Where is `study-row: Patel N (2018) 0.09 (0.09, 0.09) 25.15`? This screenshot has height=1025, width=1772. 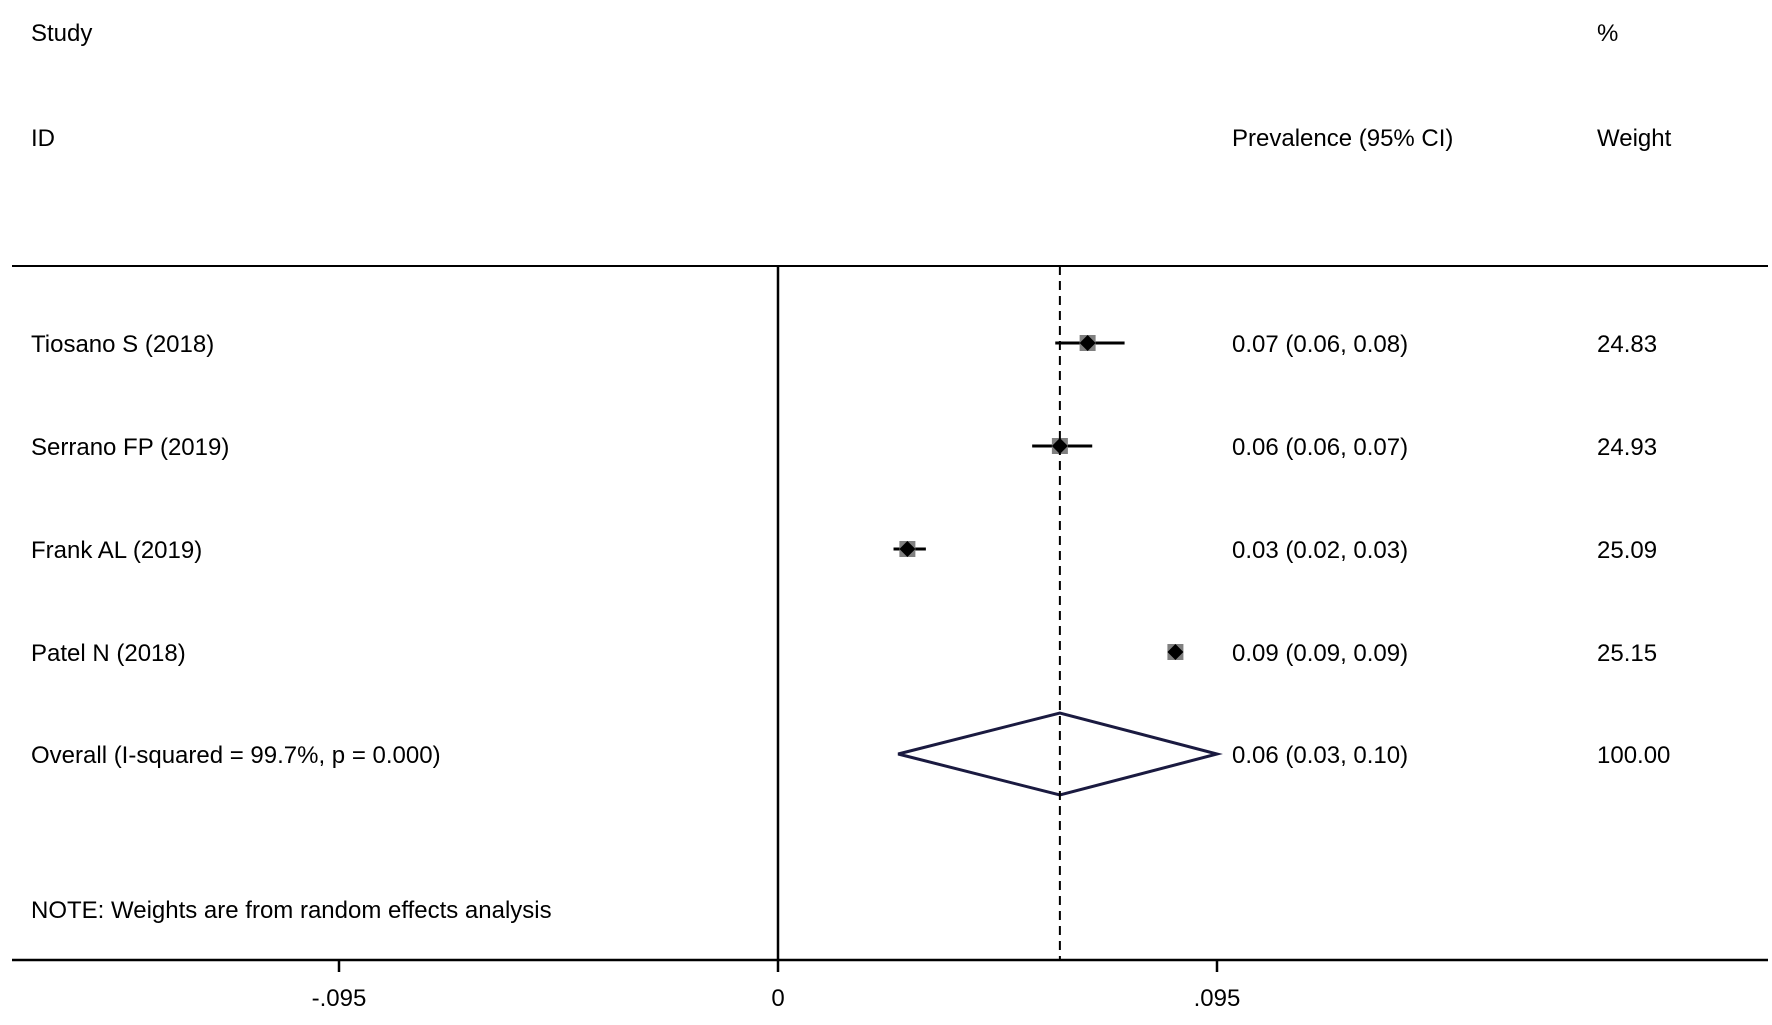 study-row: Patel N (2018) 0.09 (0.09, 0.09) 25.15 is located at coordinates (844, 653).